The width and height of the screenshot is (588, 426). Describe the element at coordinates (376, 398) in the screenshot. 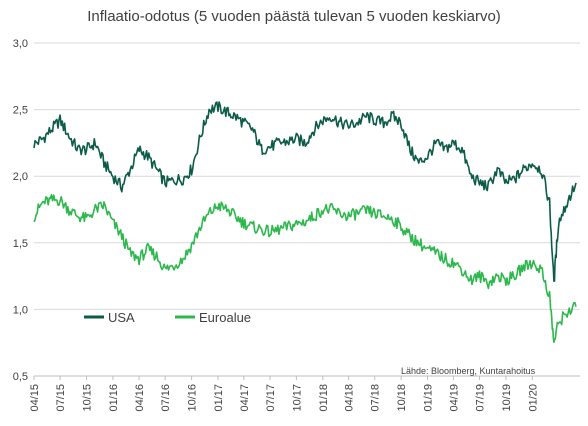

I see `x-tick-label: 07/18` at that location.